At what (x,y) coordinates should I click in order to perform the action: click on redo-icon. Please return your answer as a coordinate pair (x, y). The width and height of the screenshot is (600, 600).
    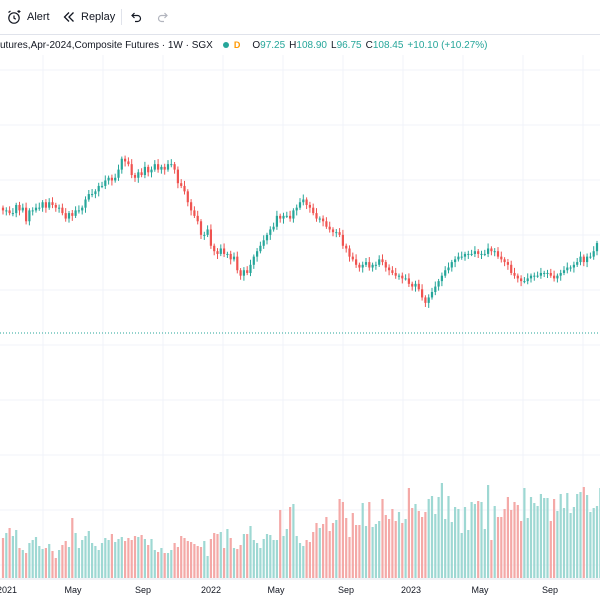
    Looking at the image, I should click on (163, 17).